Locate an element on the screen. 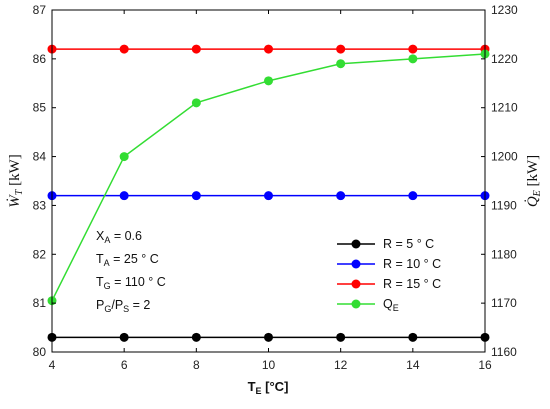 The width and height of the screenshot is (550, 409). x-axis-title: TE [°C] is located at coordinates (268, 387).